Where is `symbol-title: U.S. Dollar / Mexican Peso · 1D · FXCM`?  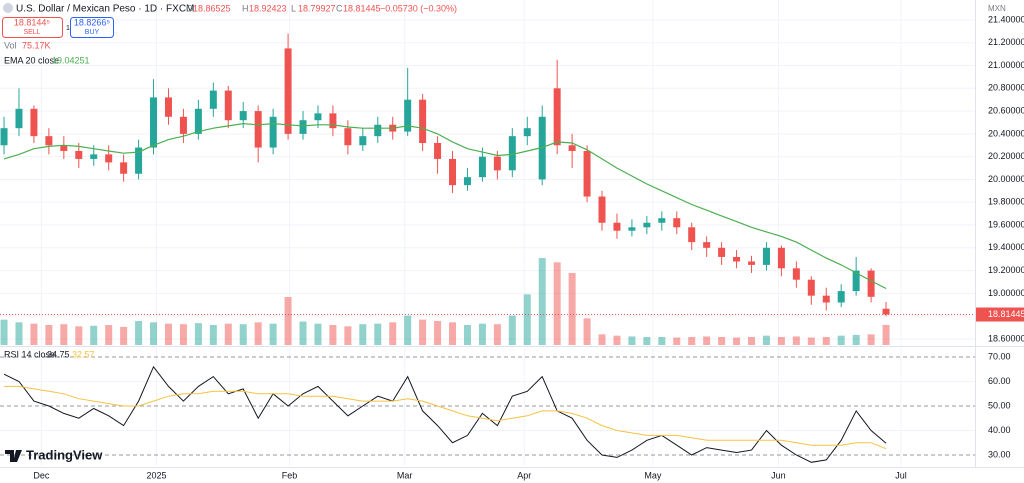 symbol-title: U.S. Dollar / Mexican Peso · 1D · FXCM is located at coordinates (105, 9).